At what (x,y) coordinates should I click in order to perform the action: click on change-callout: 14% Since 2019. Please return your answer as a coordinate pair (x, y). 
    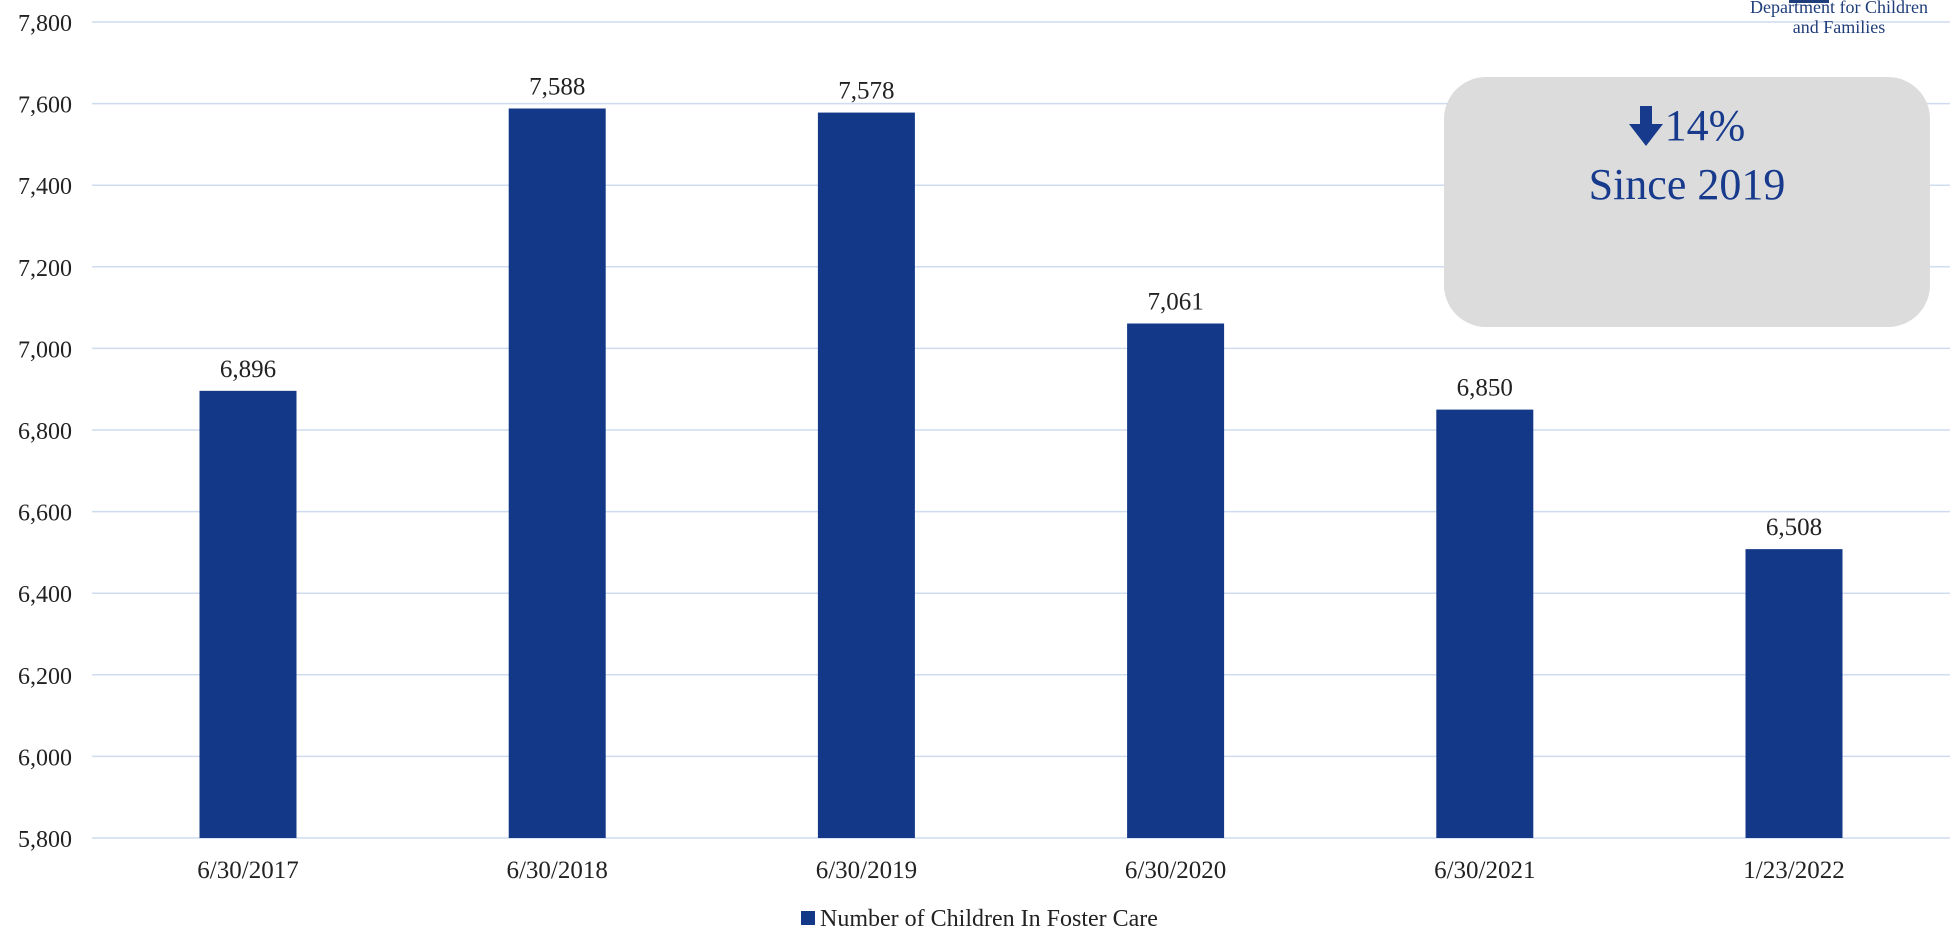
    Looking at the image, I should click on (1687, 202).